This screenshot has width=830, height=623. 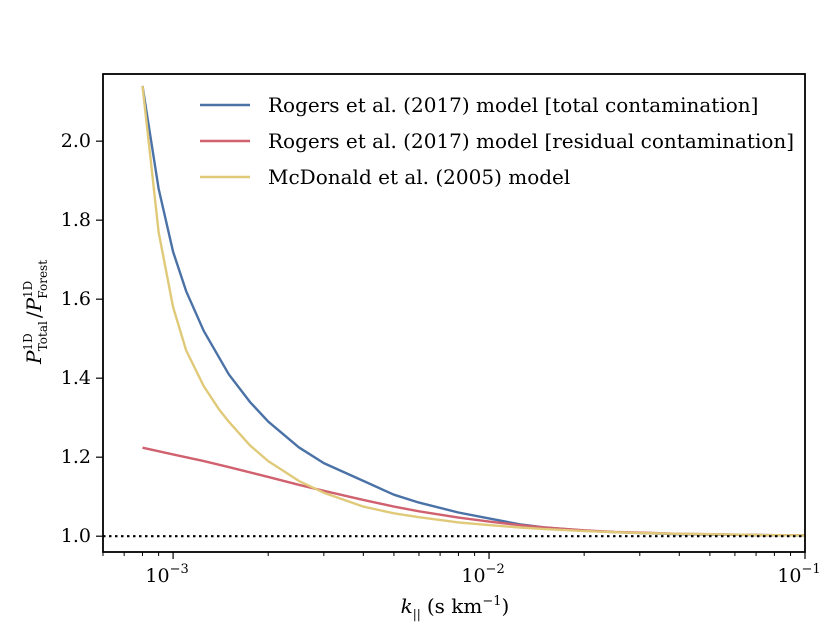 I want to click on y-tick-label: 1.8, so click(x=76, y=220).